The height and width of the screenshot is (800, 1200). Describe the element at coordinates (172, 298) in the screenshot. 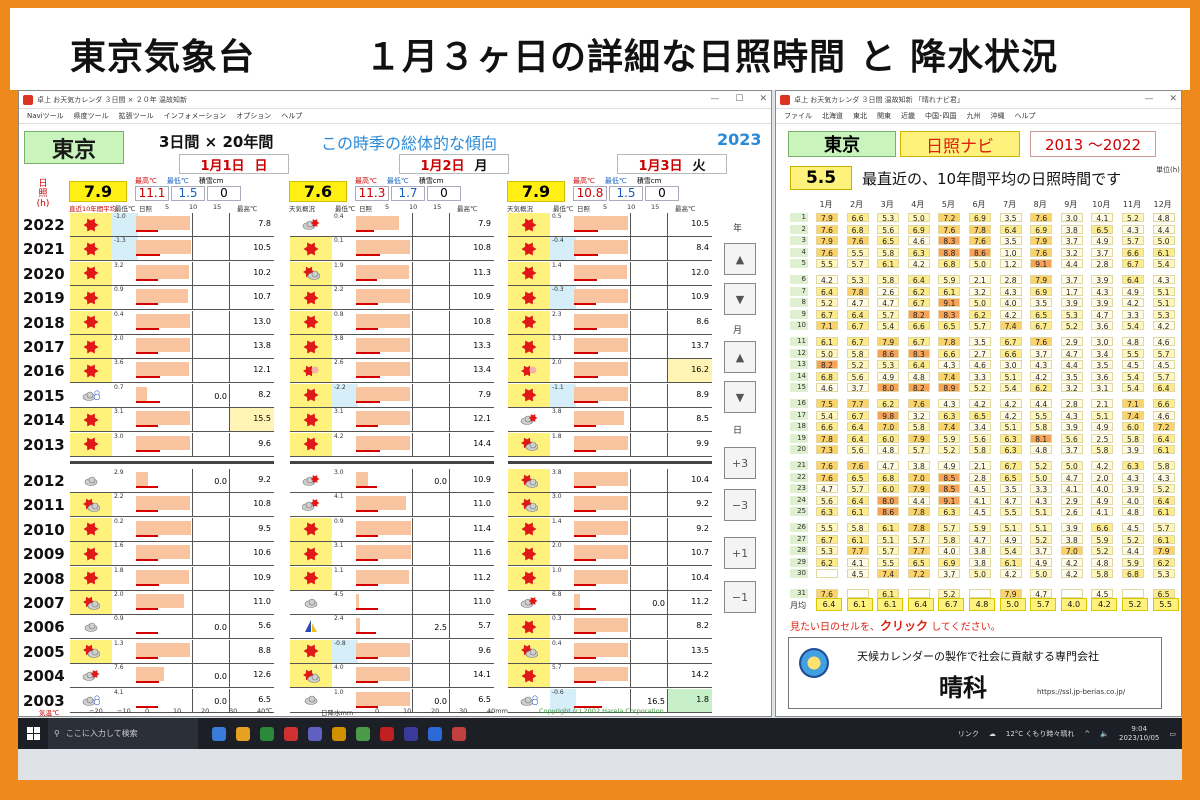

I see `table-row: 0.9 10.7` at that location.